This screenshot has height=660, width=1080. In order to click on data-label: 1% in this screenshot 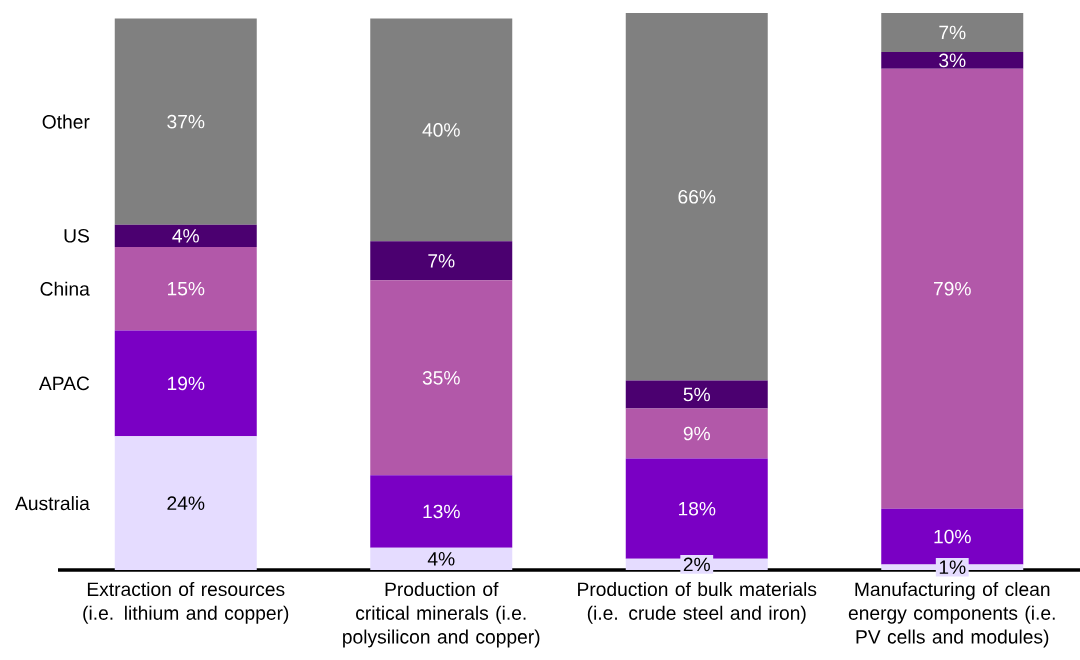, I will do `click(952, 567)`.